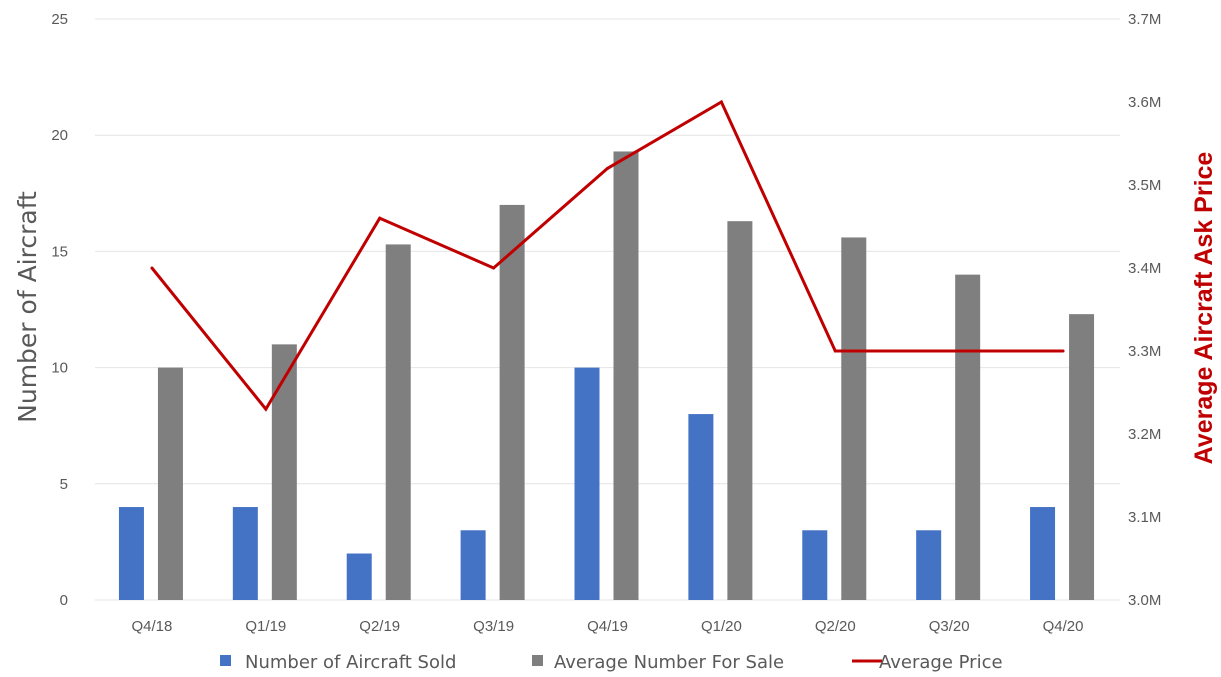  I want to click on legend-swatch-number-for-sale, so click(537, 660).